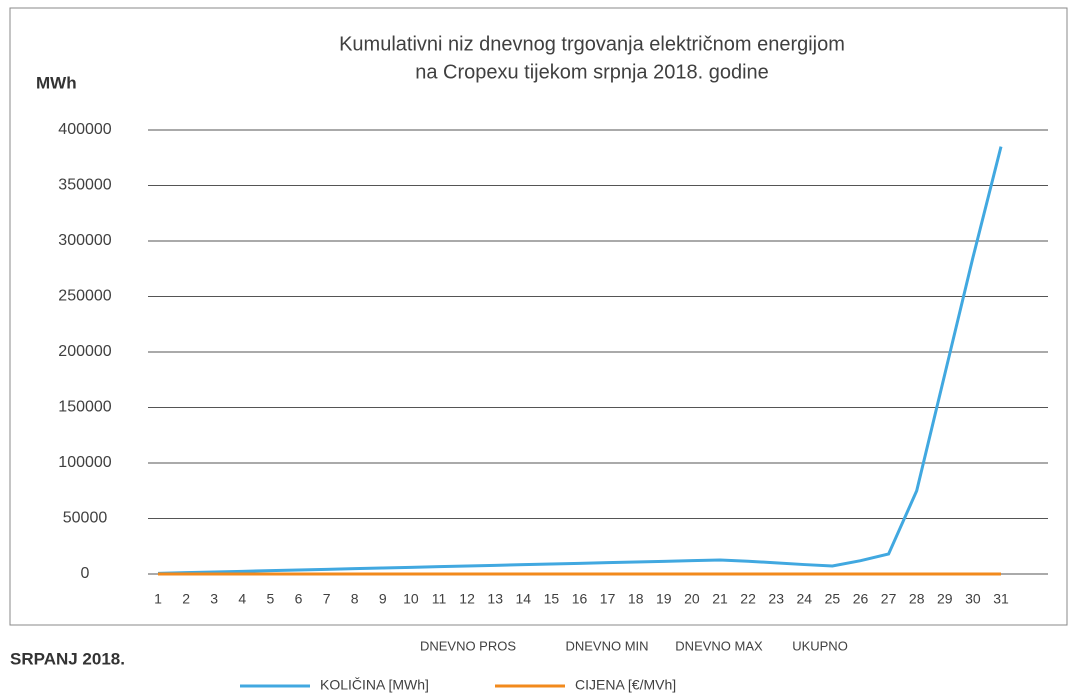 This screenshot has width=1077, height=696. I want to click on legend-label: CIJENA [€/MVh], so click(625, 685).